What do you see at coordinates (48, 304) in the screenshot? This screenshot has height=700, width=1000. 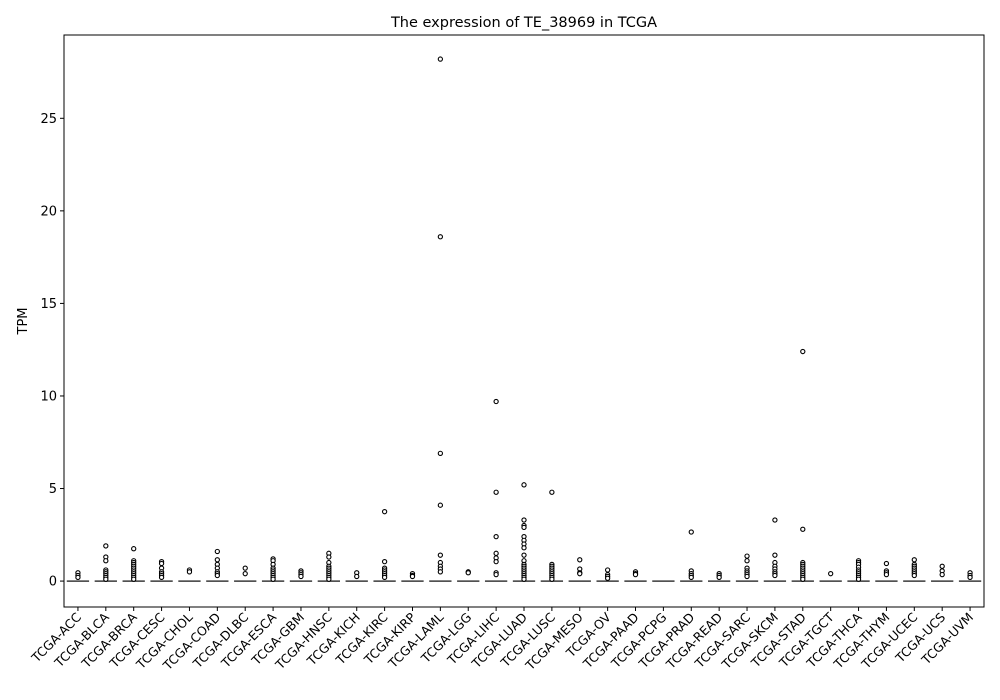 I see `y-tick-label: 15` at bounding box center [48, 304].